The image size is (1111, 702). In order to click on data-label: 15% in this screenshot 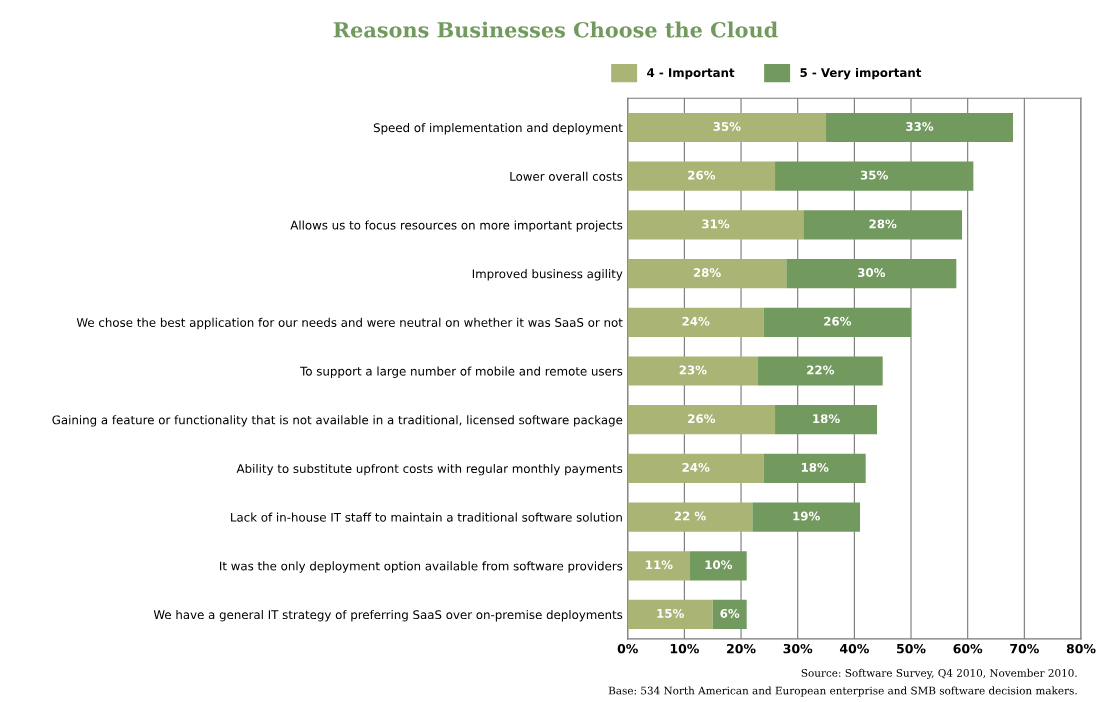, I will do `click(670, 613)`.